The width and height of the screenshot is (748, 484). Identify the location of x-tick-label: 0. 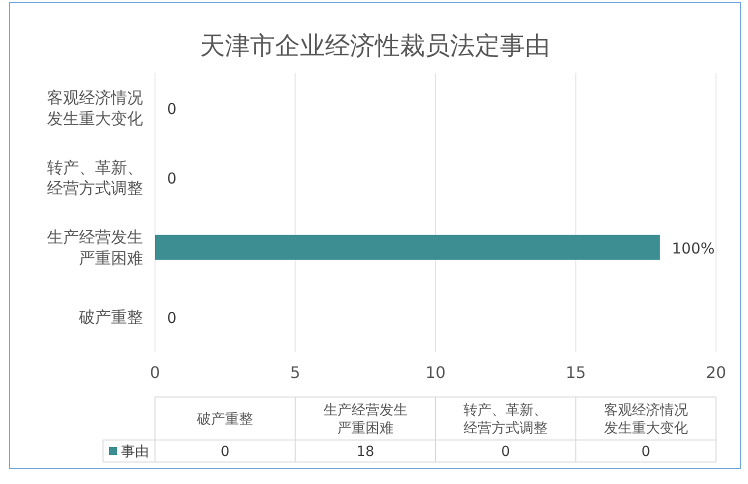
(155, 372).